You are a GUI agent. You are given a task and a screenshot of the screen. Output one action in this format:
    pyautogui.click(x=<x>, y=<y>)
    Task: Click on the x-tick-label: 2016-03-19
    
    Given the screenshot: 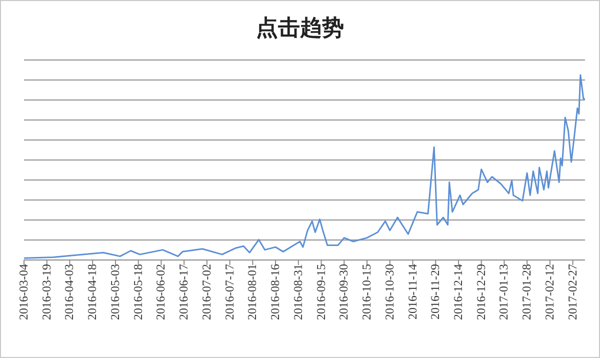 What is the action you would take?
    pyautogui.click(x=46, y=292)
    